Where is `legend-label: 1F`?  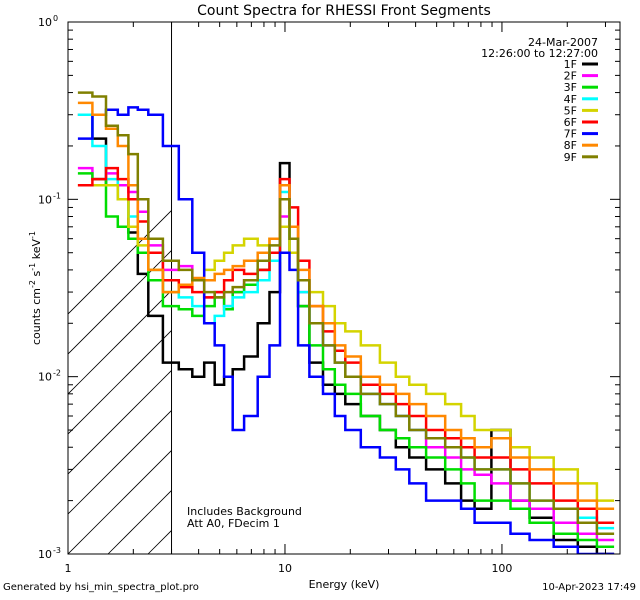 legend-label: 1F is located at coordinates (570, 64).